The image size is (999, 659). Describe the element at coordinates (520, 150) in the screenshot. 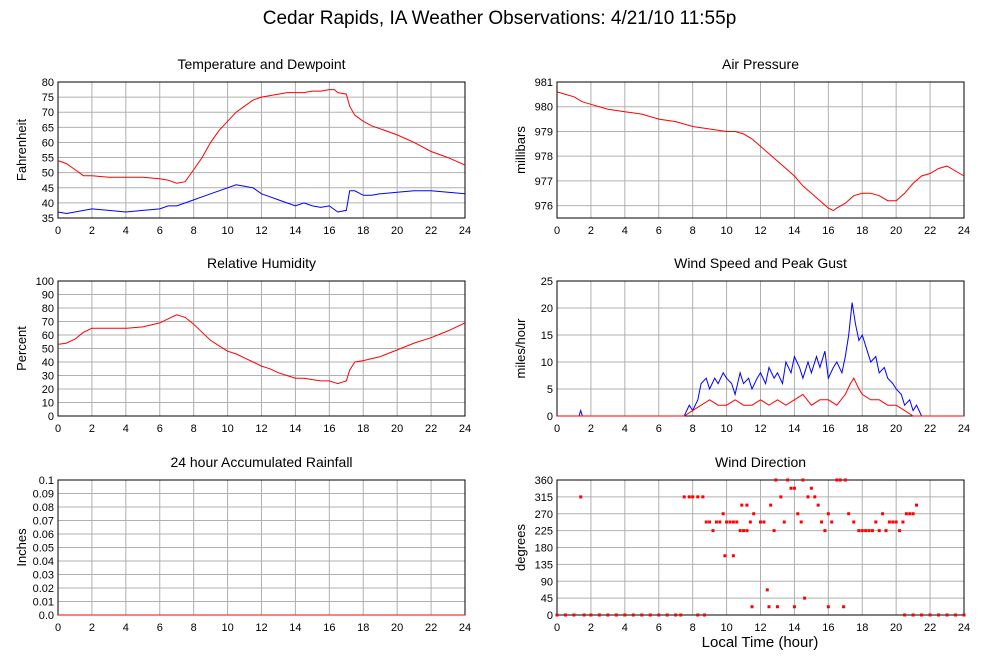

I see `y-axis-label: millibars` at that location.